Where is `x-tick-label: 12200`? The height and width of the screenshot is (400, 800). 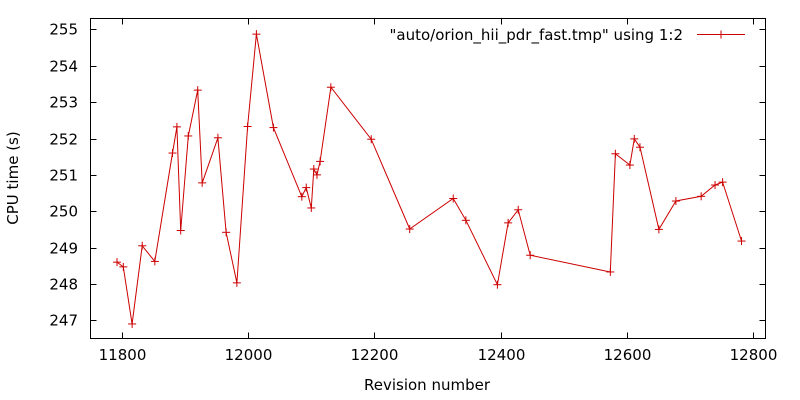 x-tick-label: 12200 is located at coordinates (375, 355).